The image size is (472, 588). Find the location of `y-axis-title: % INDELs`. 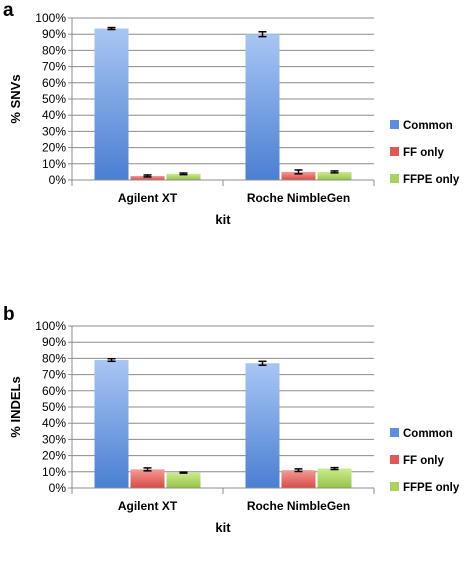

y-axis-title: % INDELs is located at coordinates (15, 406).